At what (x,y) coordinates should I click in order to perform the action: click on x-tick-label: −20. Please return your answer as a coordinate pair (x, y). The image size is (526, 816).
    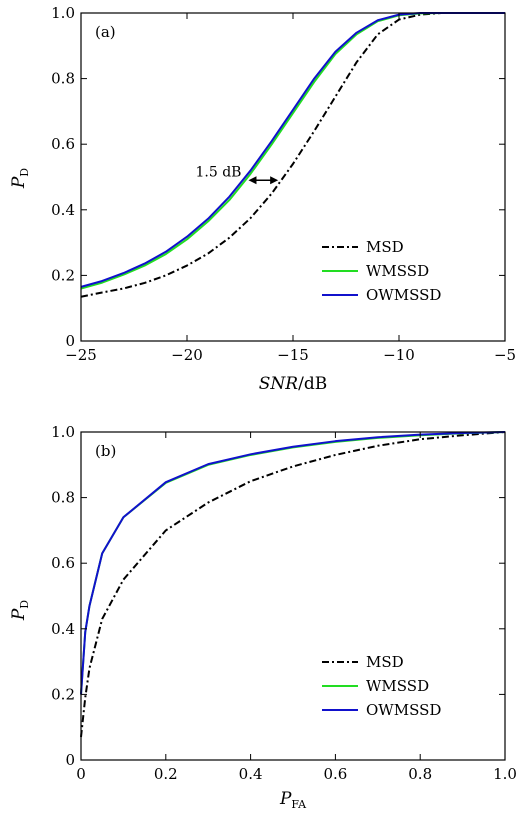
    Looking at the image, I should click on (187, 355).